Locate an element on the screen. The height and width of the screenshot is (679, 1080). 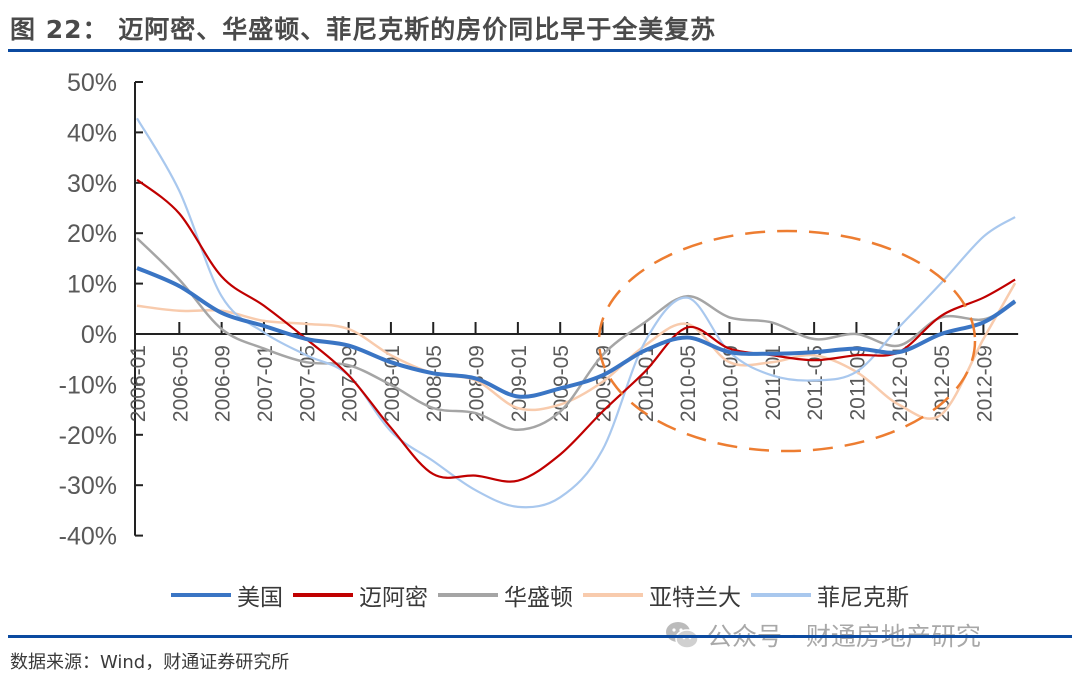
legend-label: 菲尼克斯 is located at coordinates (863, 598).